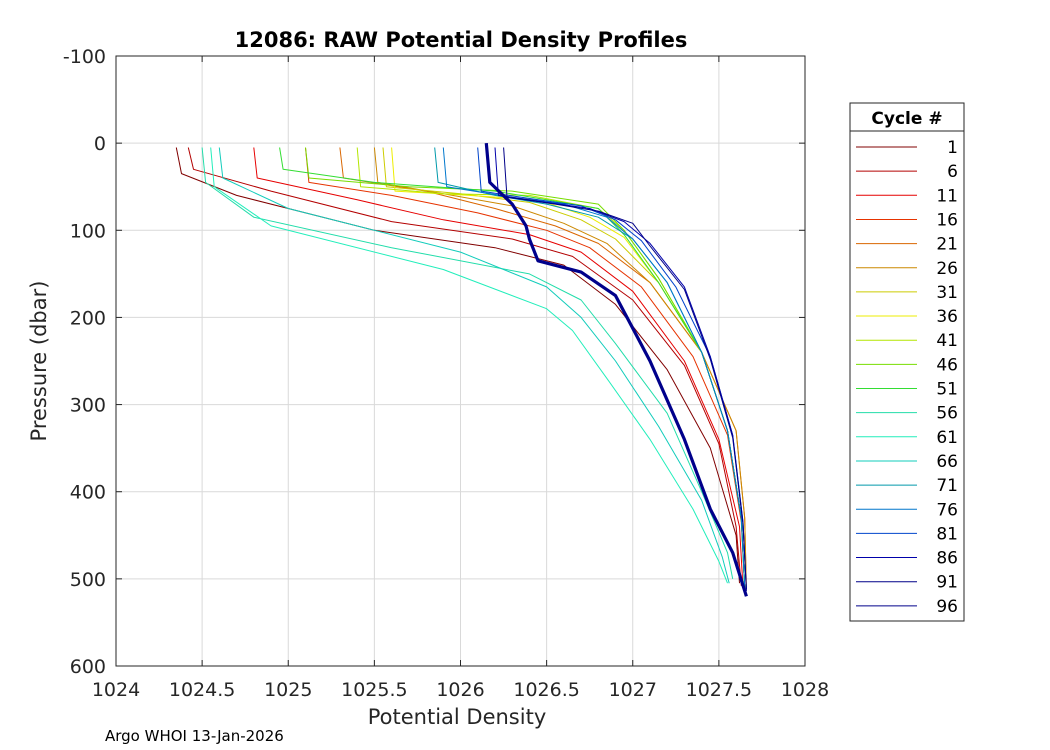 This screenshot has width=1050, height=750. What do you see at coordinates (947, 269) in the screenshot?
I see `legend-label: 26` at bounding box center [947, 269].